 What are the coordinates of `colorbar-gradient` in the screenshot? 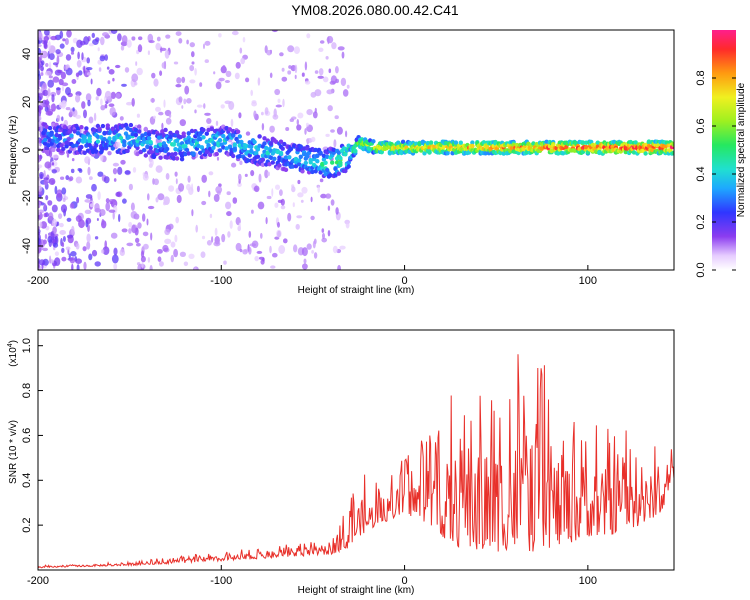 It's located at (724, 150).